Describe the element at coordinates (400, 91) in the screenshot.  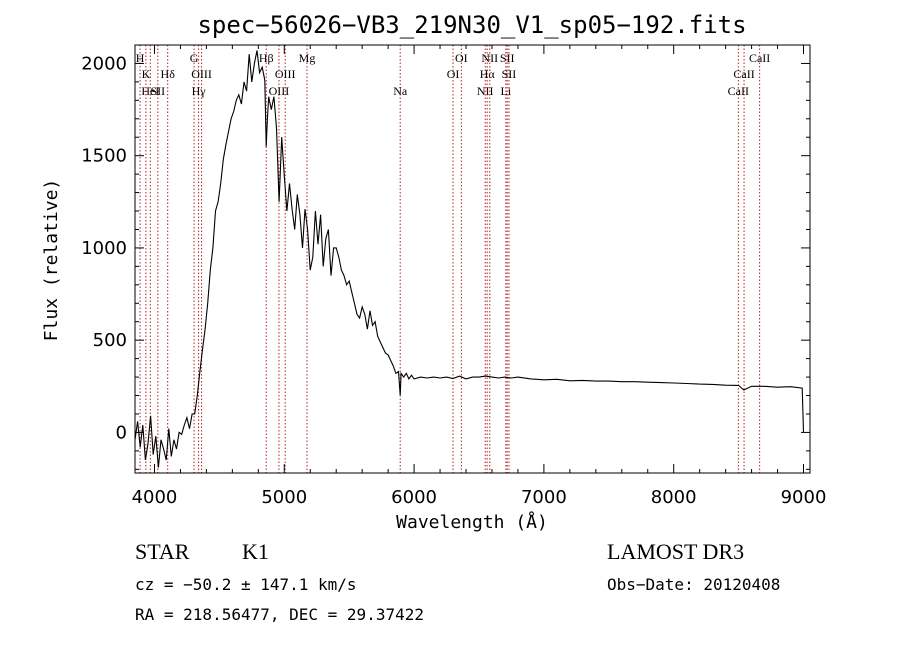
I see `line-label: Na` at that location.